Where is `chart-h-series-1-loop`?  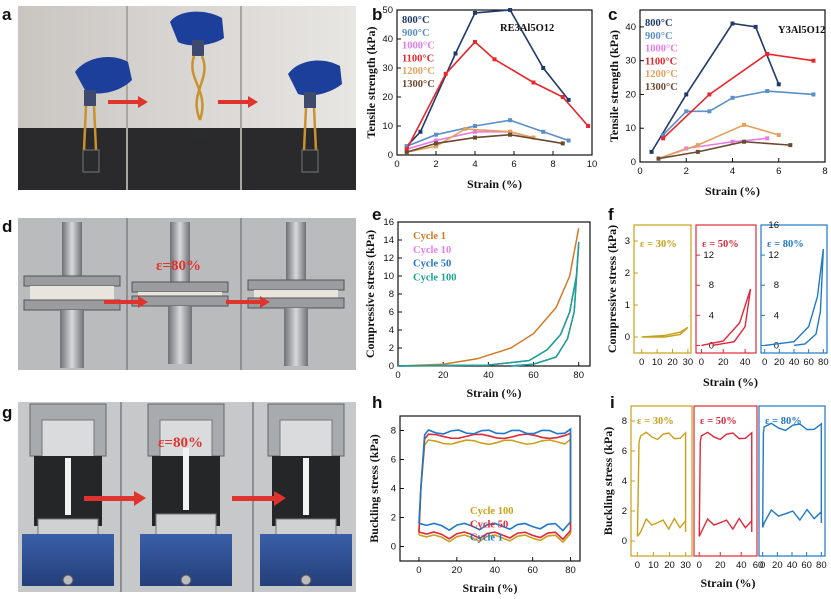
chart-h-series-1-loop is located at coordinates (495, 486).